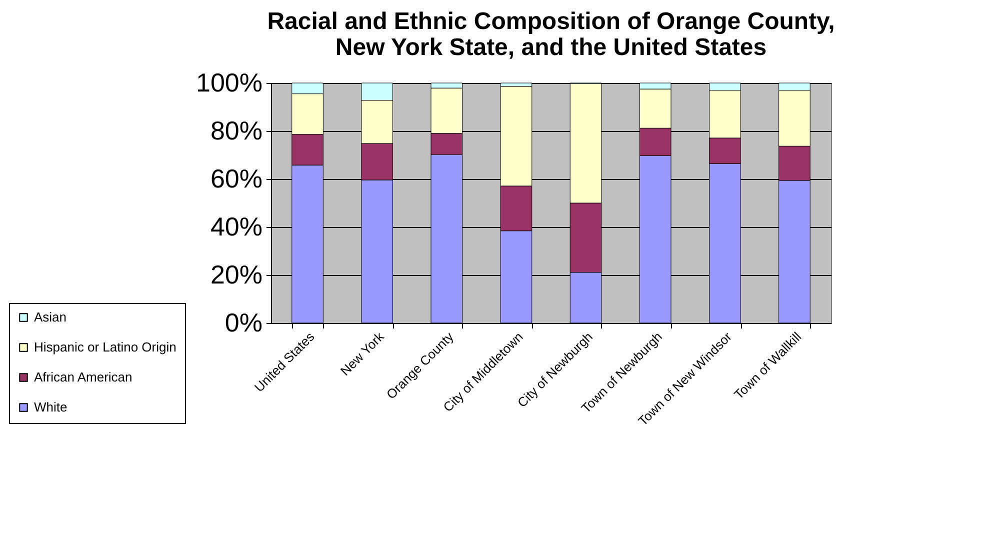 This screenshot has width=986, height=535. I want to click on legend-label: African American, so click(83, 377).